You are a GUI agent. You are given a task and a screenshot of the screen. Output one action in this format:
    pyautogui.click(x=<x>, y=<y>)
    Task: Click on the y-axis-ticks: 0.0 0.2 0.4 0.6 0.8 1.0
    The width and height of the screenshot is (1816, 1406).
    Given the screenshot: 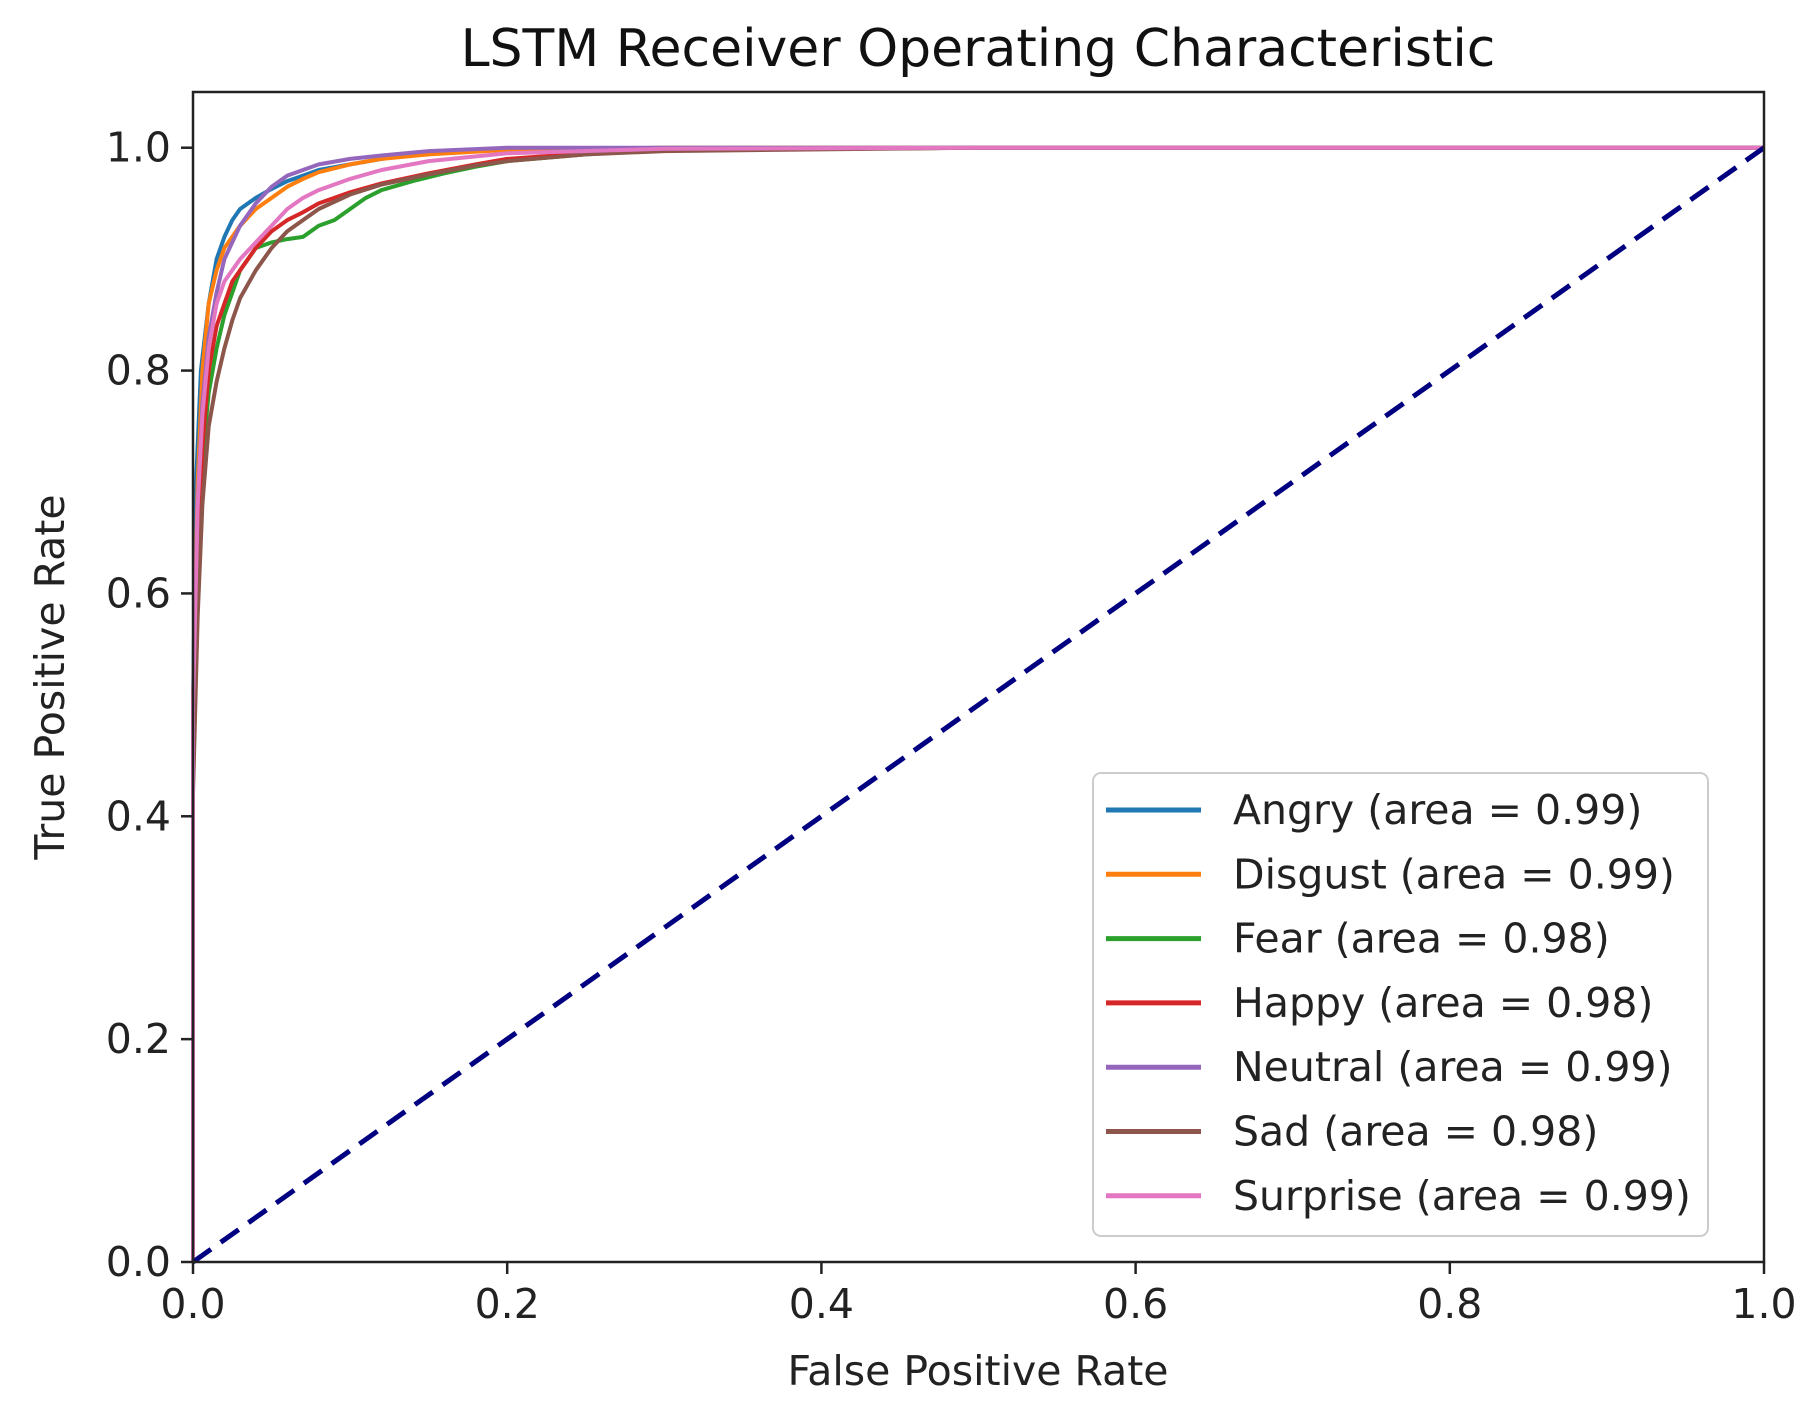 What is the action you would take?
    pyautogui.click(x=149, y=705)
    